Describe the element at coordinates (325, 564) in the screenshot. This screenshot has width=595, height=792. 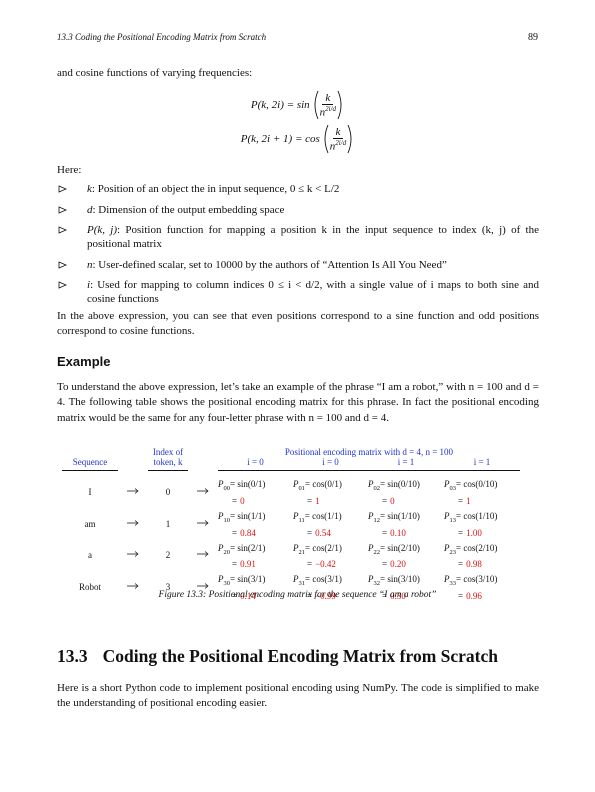
I see `value: −0.42` at that location.